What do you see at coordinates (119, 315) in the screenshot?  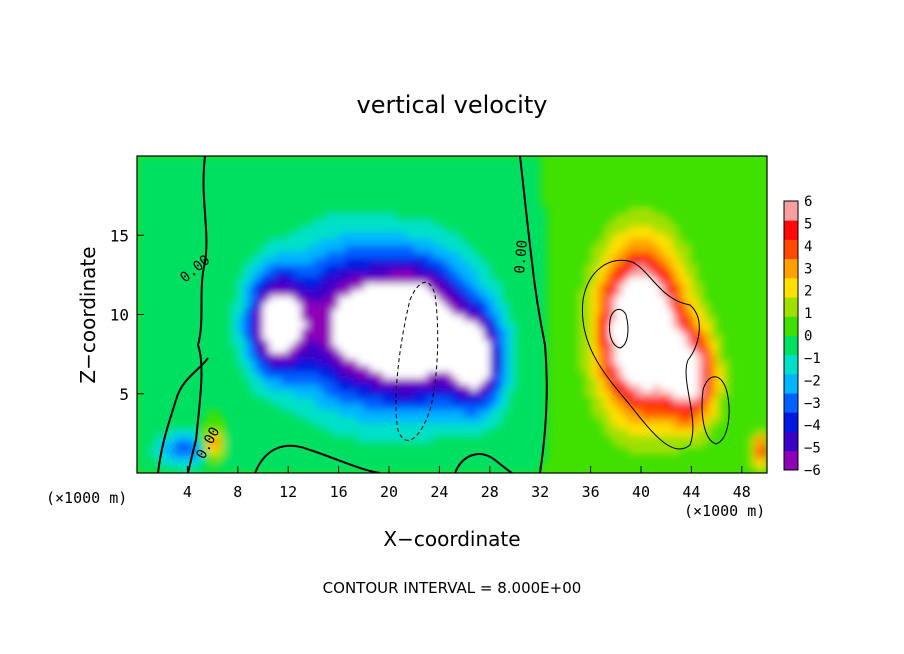 I see `y-tick-label: 10` at bounding box center [119, 315].